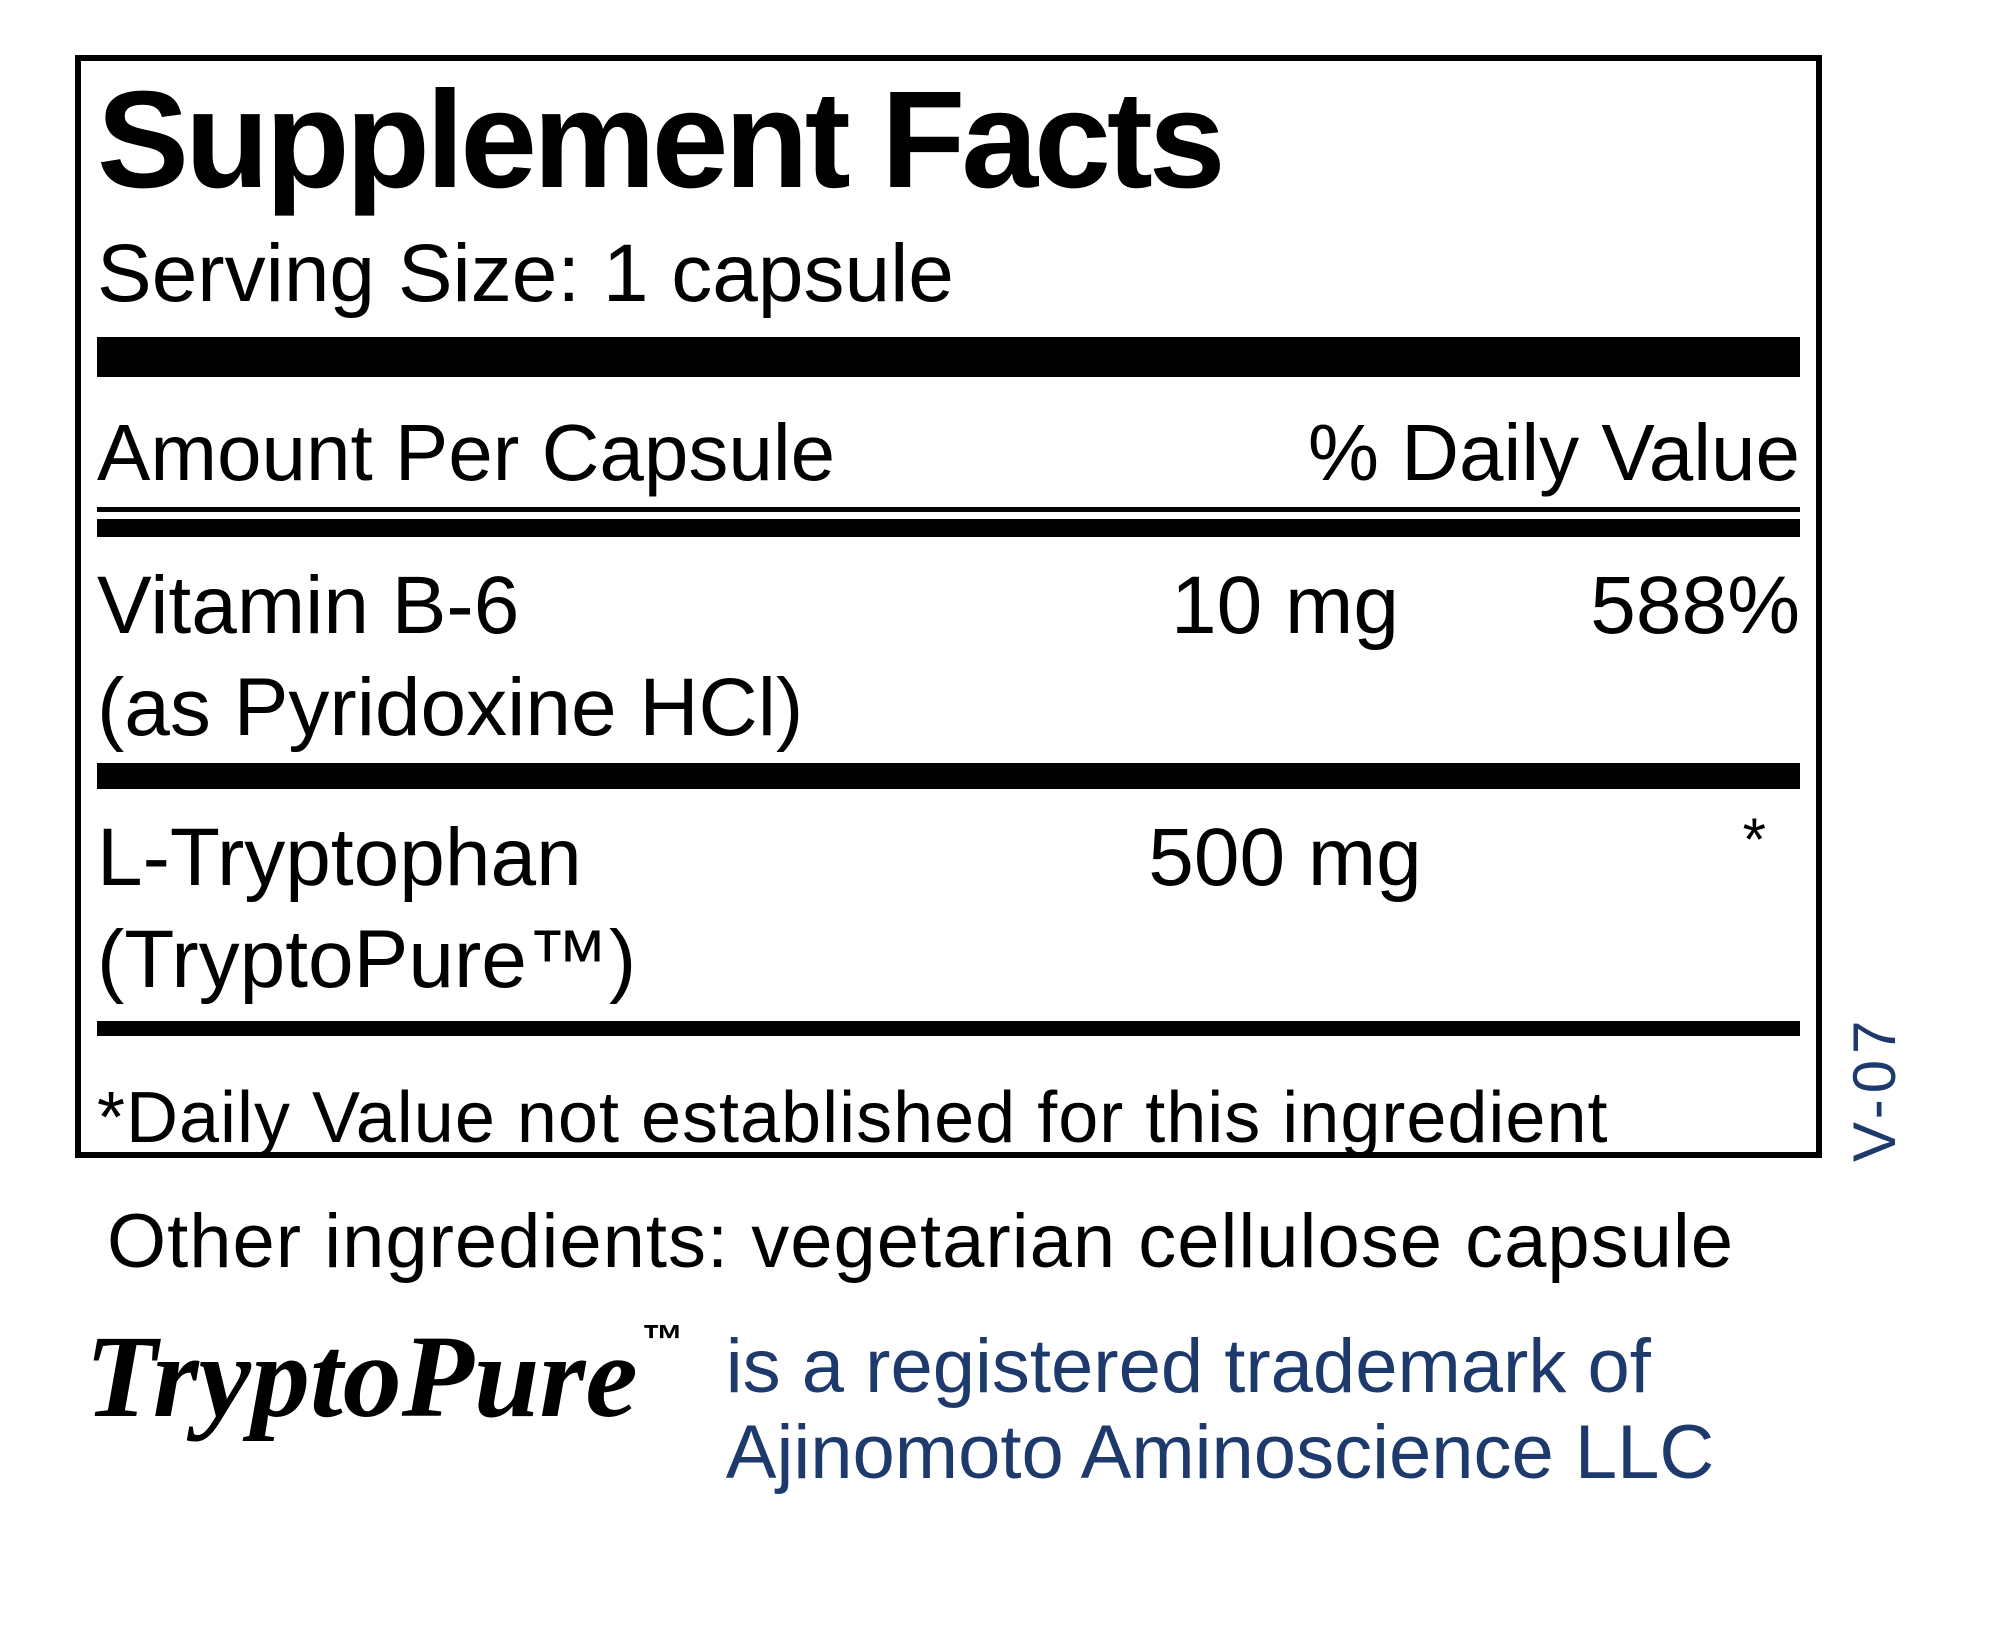  What do you see at coordinates (662, 1339) in the screenshot?
I see `trademark-symbol: ™` at bounding box center [662, 1339].